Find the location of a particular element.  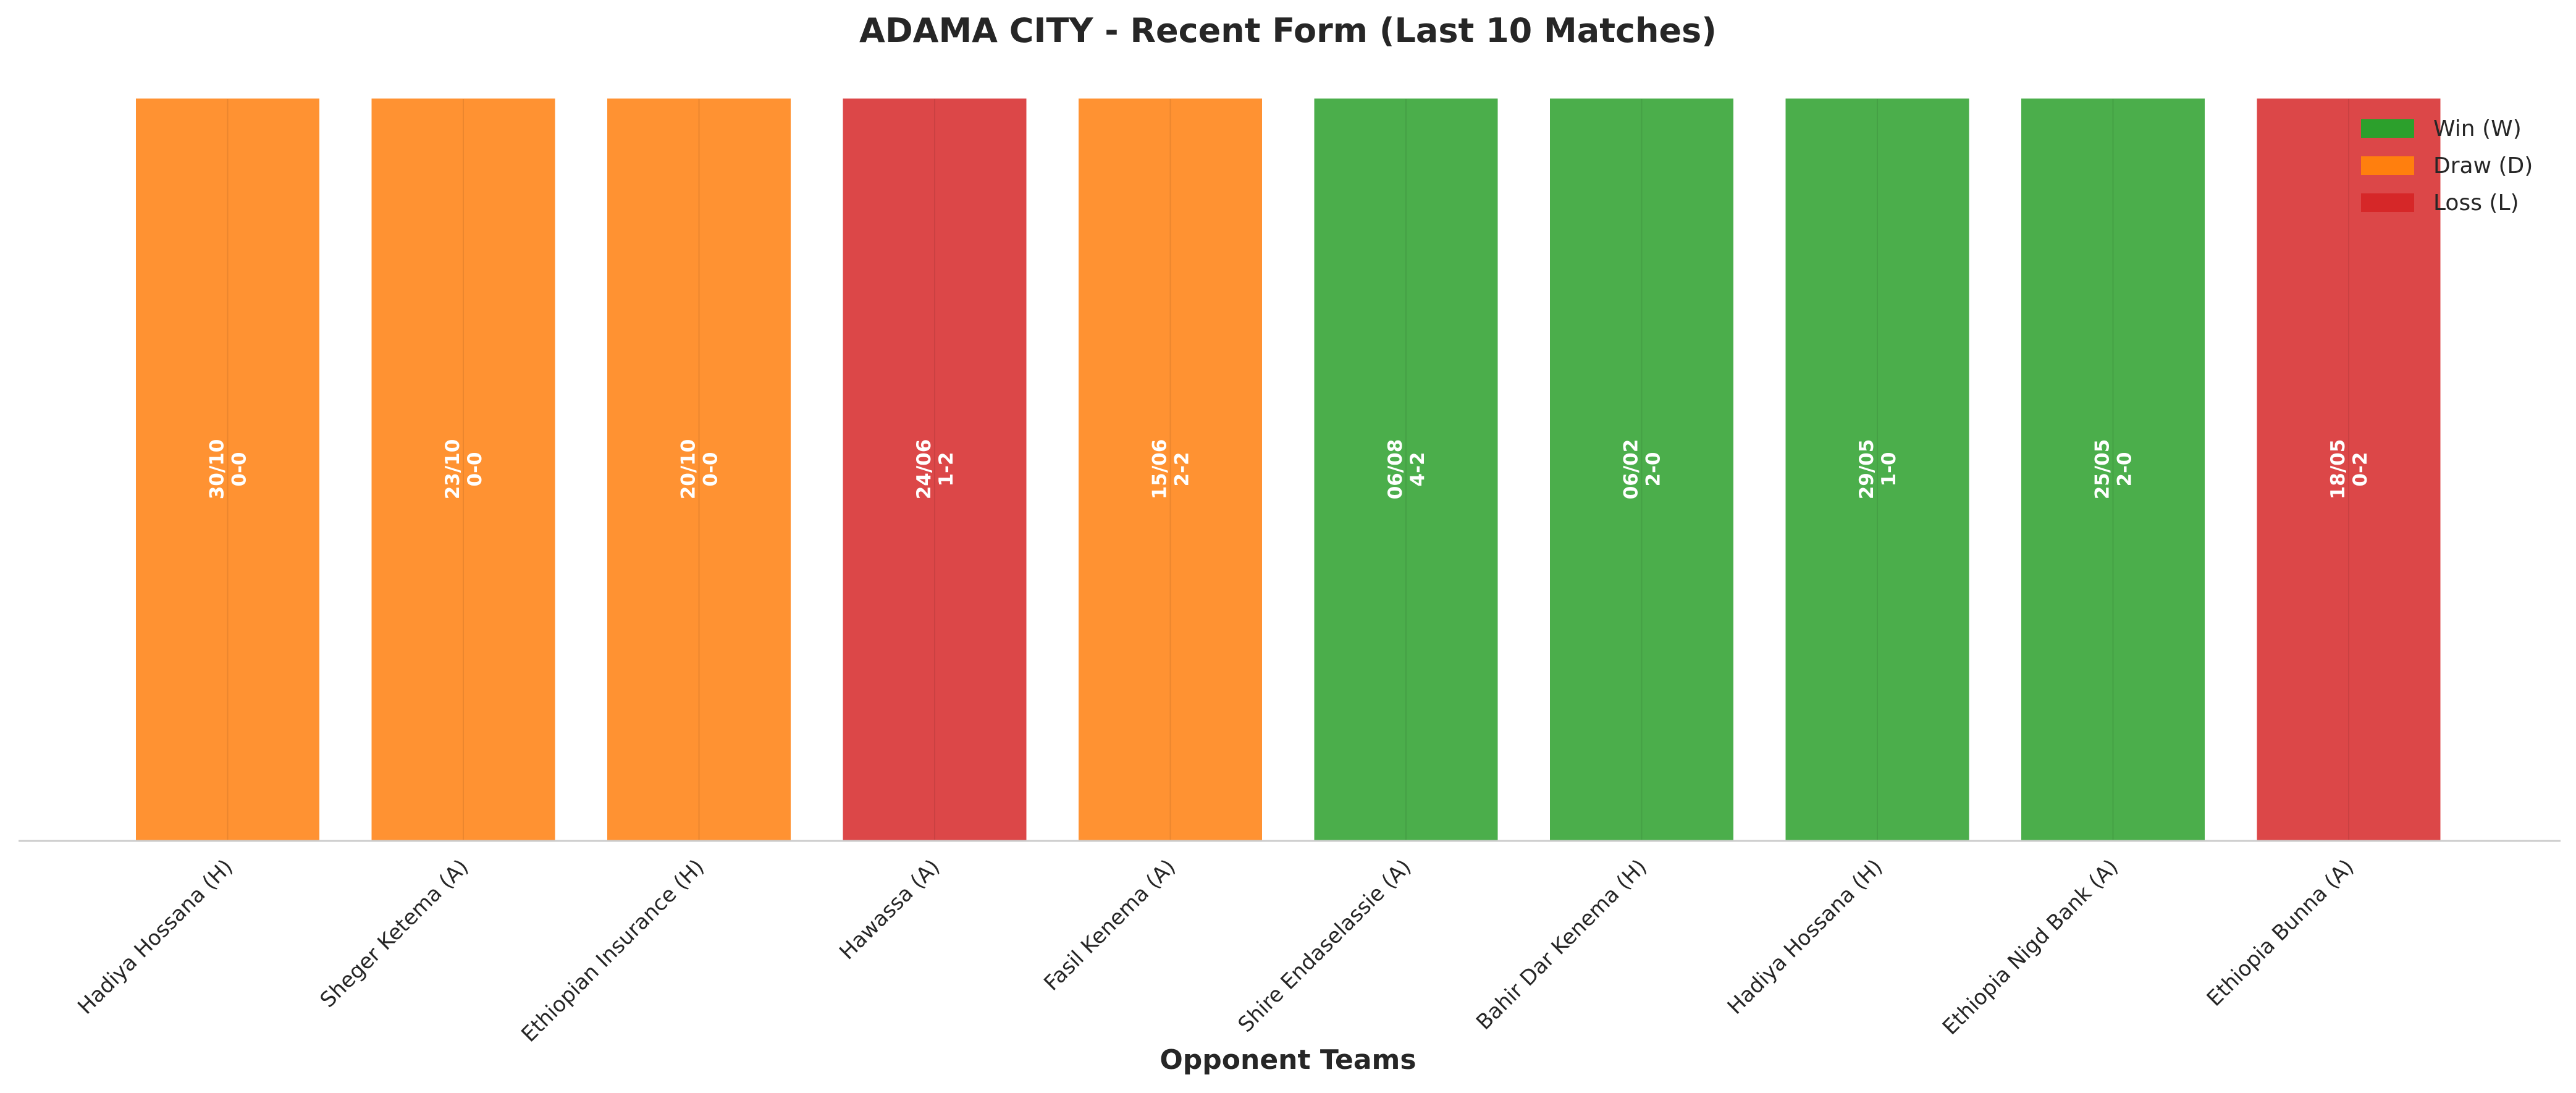

legend-label: Win (W) is located at coordinates (2477, 128).